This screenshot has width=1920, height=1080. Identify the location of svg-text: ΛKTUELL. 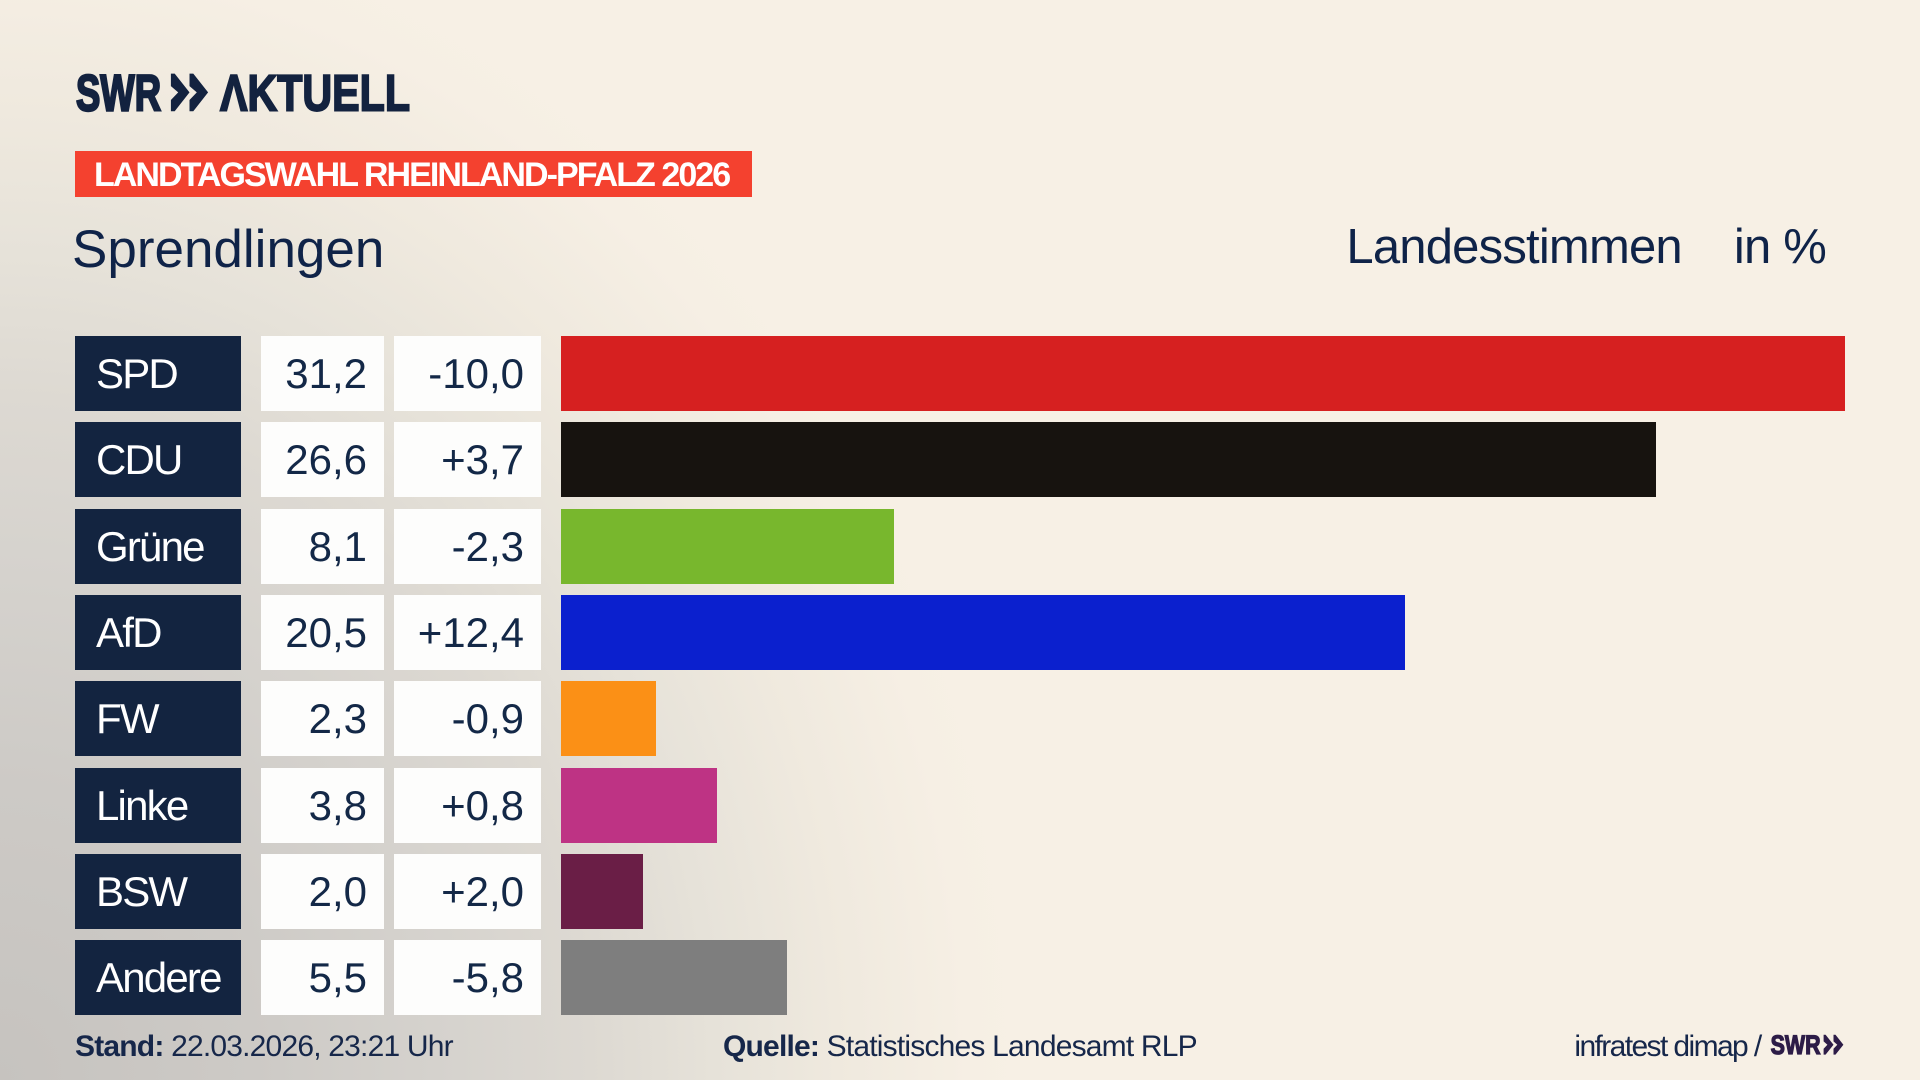
(315, 94).